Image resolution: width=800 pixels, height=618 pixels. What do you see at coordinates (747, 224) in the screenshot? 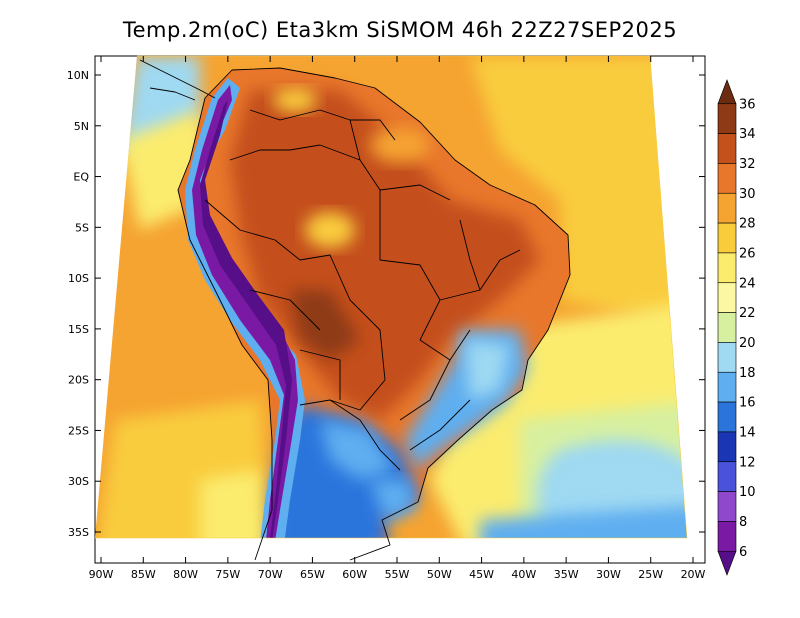
I see `colorbar-label: 28` at bounding box center [747, 224].